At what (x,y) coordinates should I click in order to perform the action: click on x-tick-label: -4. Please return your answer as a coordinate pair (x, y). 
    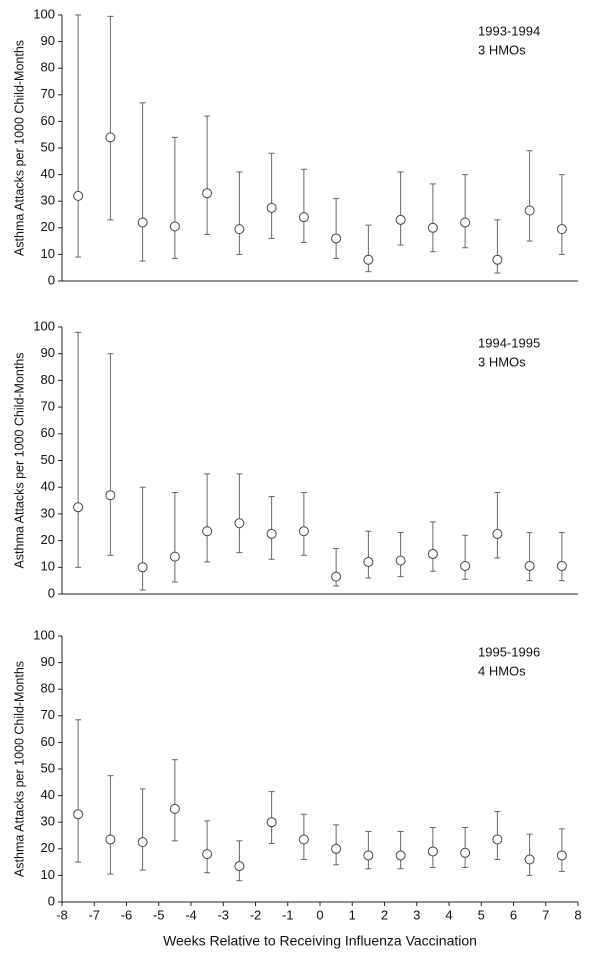
    Looking at the image, I should click on (191, 914).